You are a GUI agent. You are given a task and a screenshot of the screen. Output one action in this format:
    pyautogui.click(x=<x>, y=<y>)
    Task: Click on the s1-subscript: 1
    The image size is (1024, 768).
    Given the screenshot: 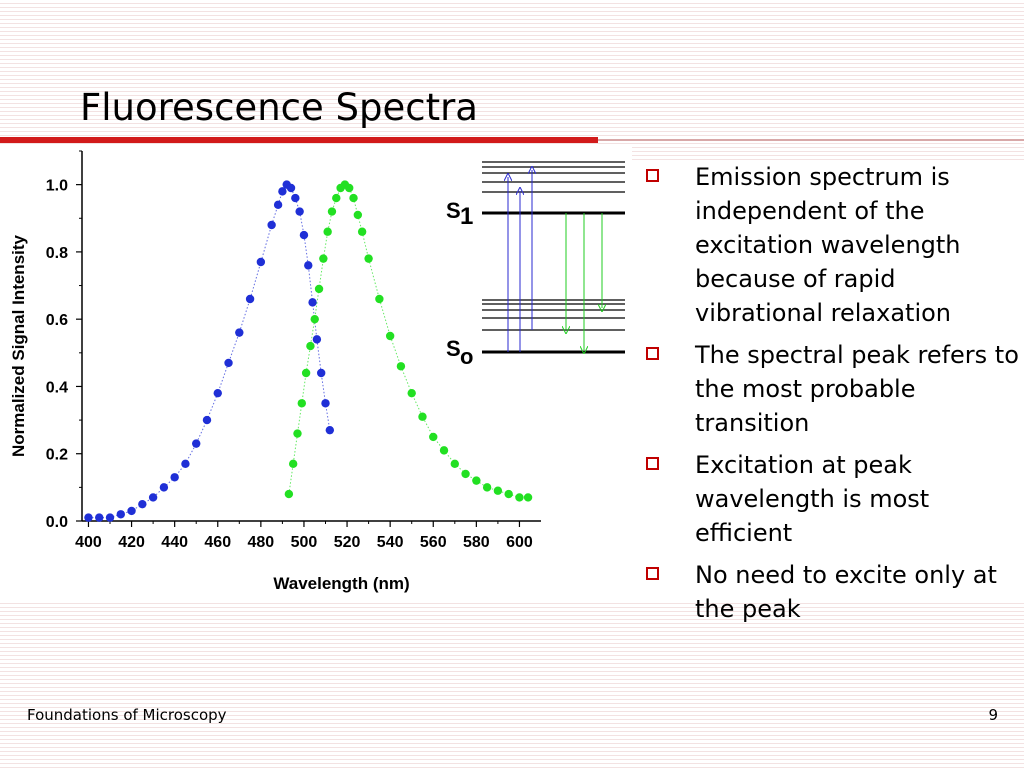 What is the action you would take?
    pyautogui.click(x=466, y=216)
    